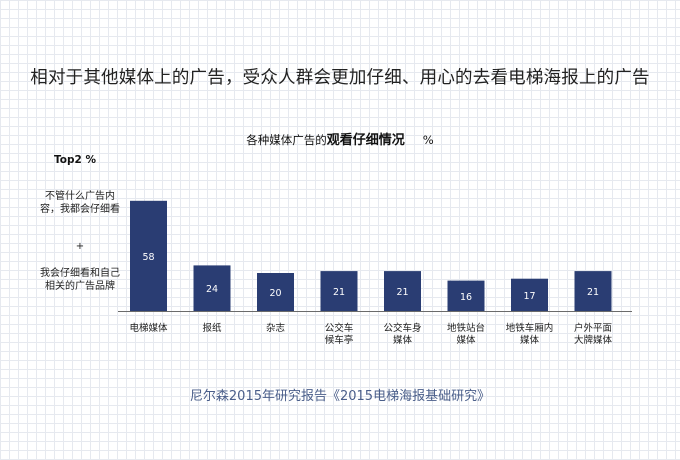 The height and width of the screenshot is (460, 680). Describe the element at coordinates (340, 78) in the screenshot. I see `slide-title: 相对于其他媒体上的广告，受众人群会更加仔细、用心的去看电梯海报上的广告` at that location.